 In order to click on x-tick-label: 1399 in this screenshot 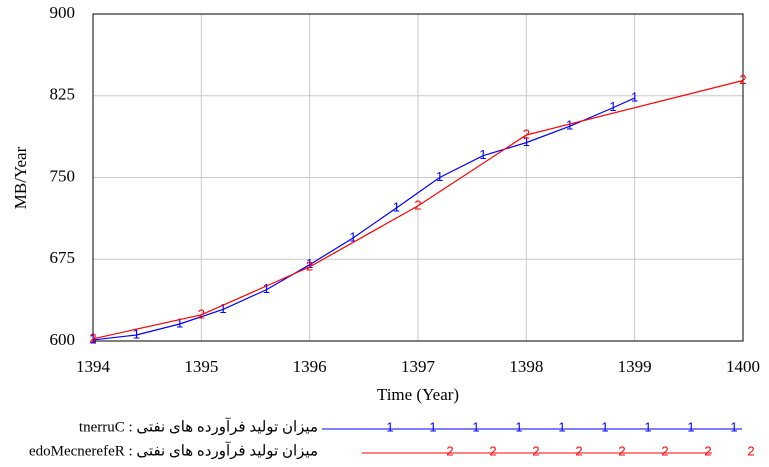, I will do `click(635, 366)`.